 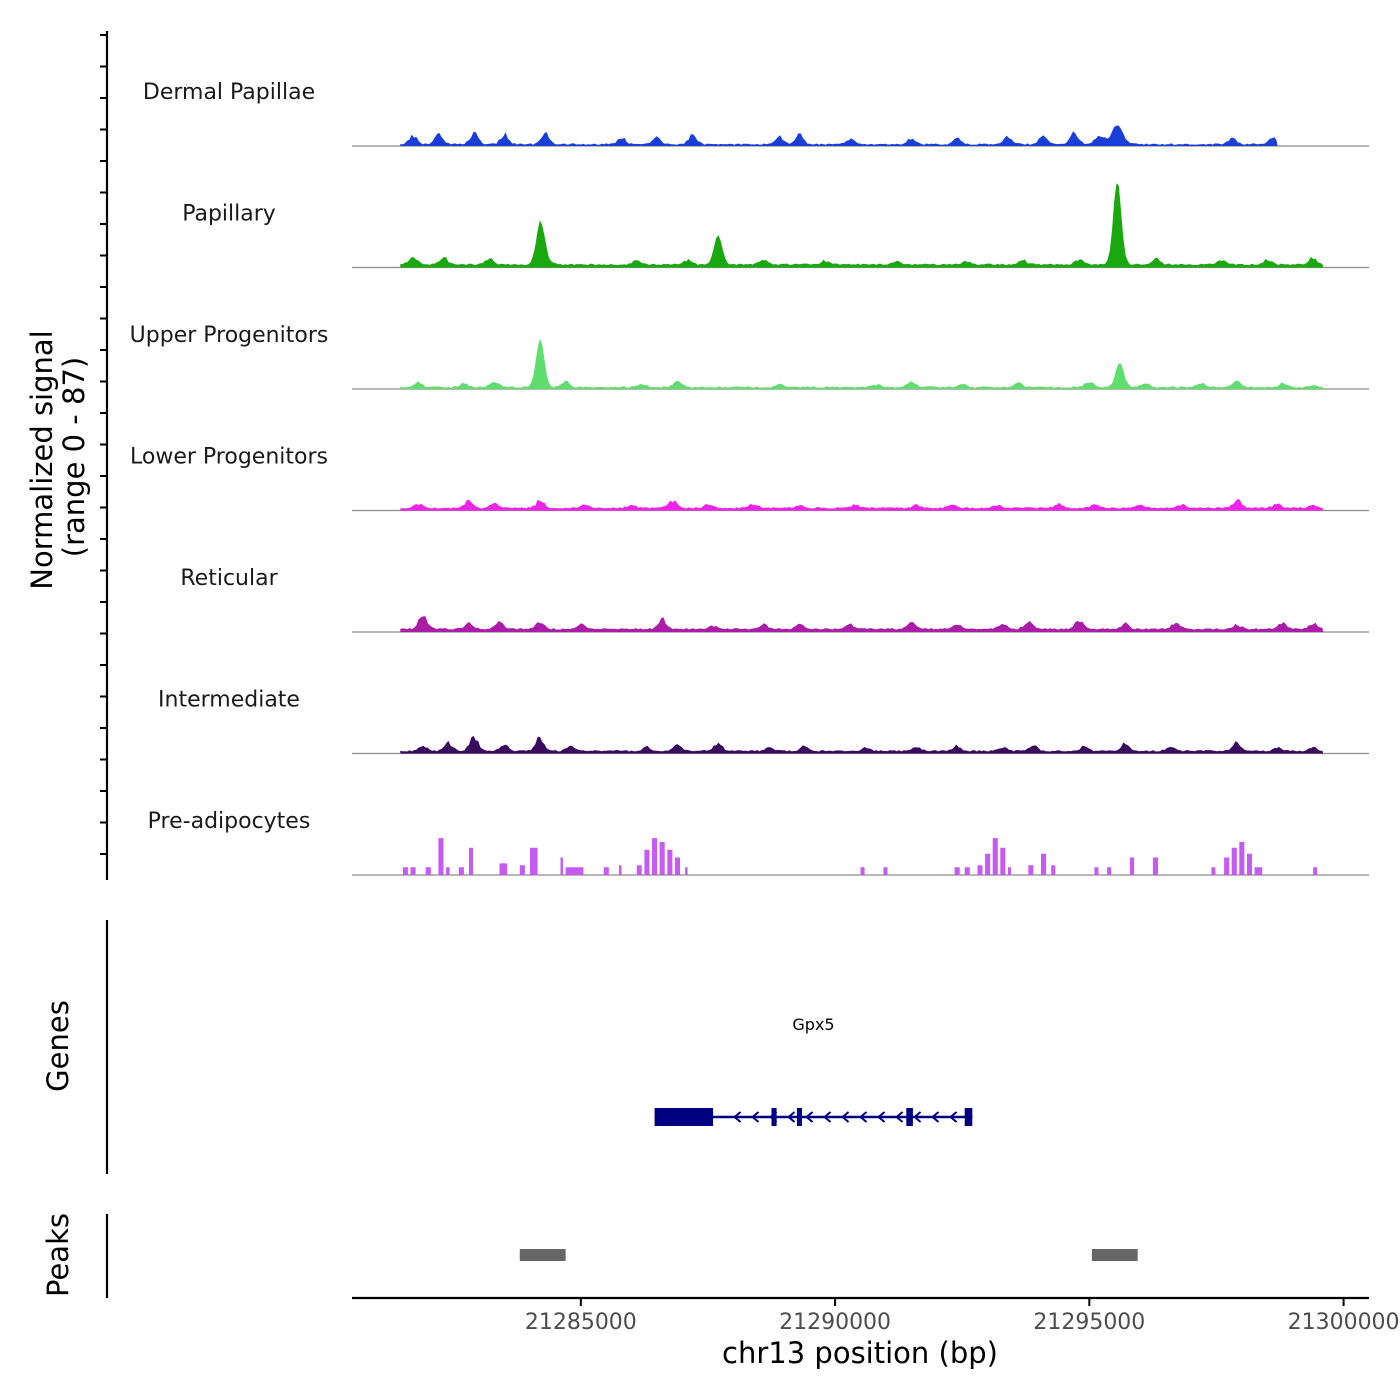 I want to click on track-lower-progenitors: Lower Progenitors, so click(x=749, y=478).